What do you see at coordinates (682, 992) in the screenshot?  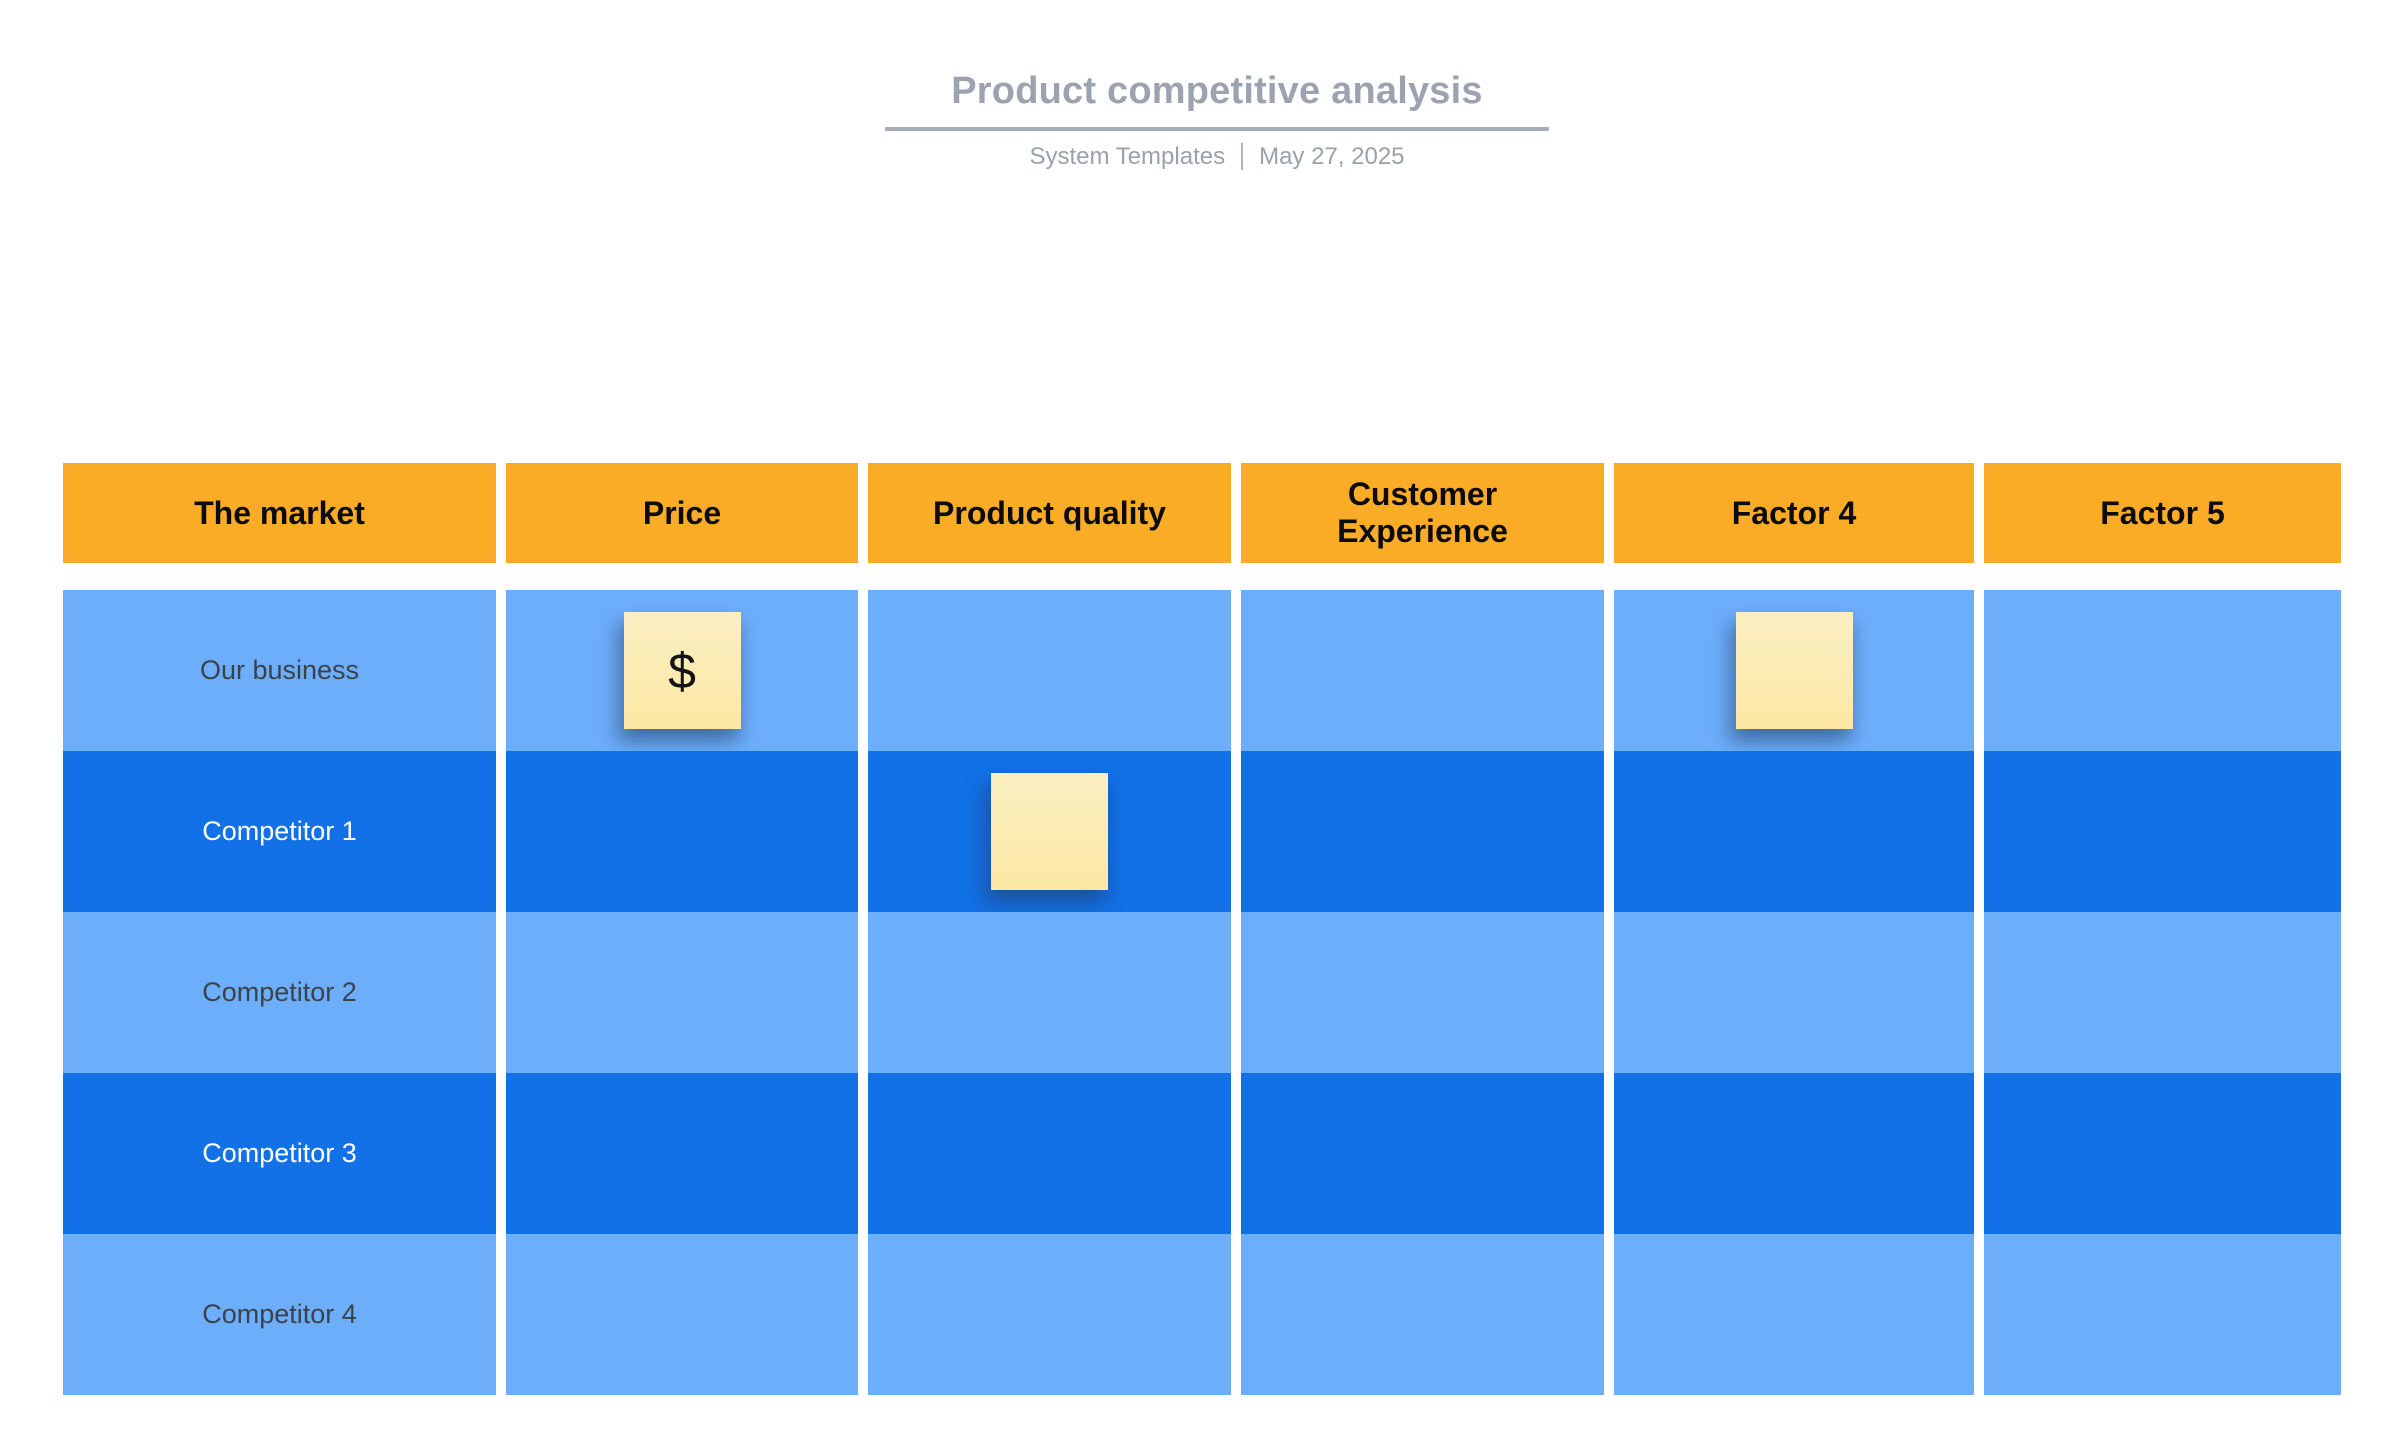 I see `cell-competitor-2-price` at bounding box center [682, 992].